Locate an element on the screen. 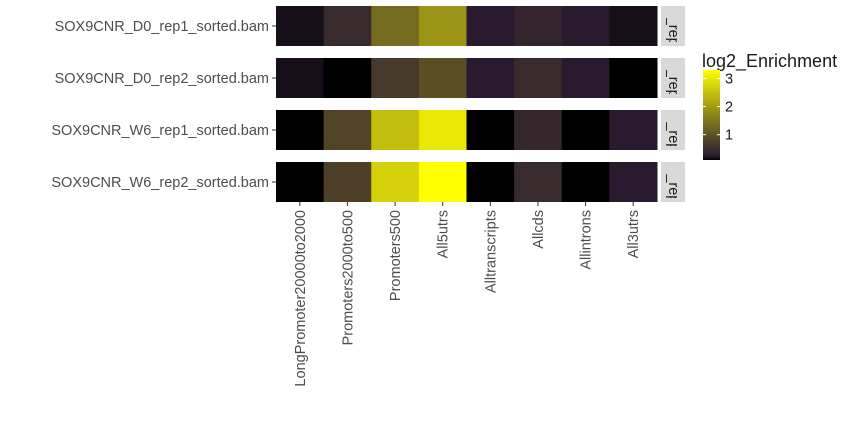  x-tick-label: Alltranscripts is located at coordinates (491, 251).